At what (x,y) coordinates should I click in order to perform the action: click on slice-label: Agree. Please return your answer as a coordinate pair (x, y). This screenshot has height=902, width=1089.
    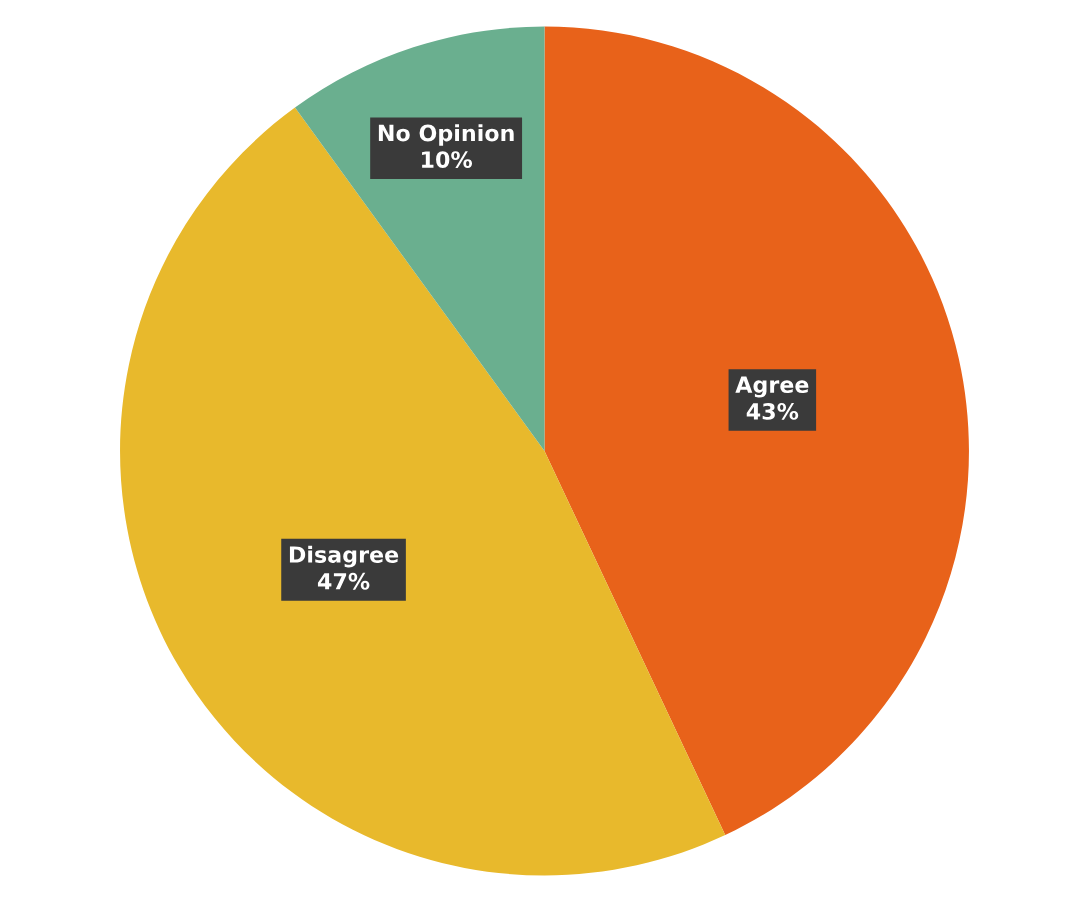
    Looking at the image, I should click on (772, 387).